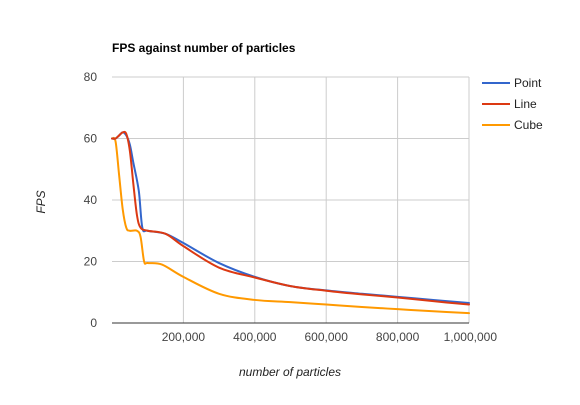 Image resolution: width=580 pixels, height=405 pixels. I want to click on legend-label-point: Point, so click(528, 83).